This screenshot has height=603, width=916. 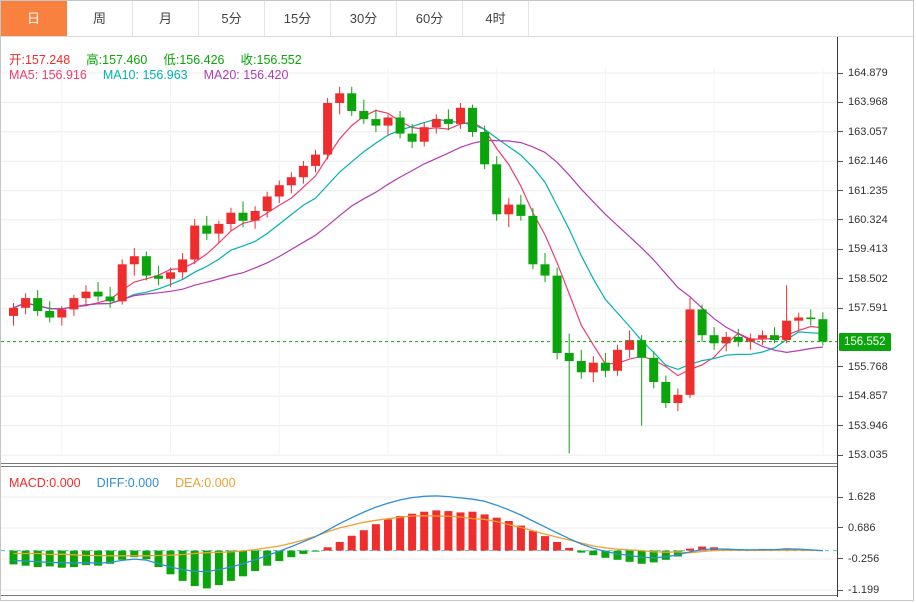 What do you see at coordinates (298, 18) in the screenshot?
I see `tab-15min: 15分` at bounding box center [298, 18].